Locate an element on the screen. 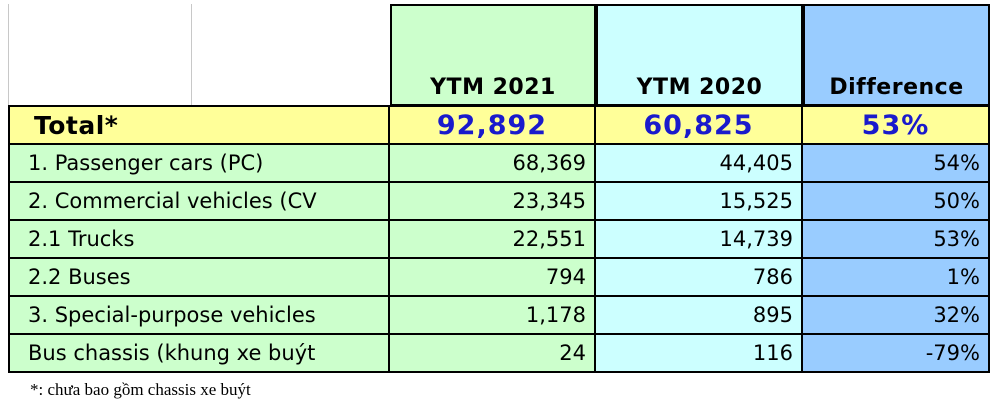 The height and width of the screenshot is (415, 1000). table-row: 2.2 Buses 794 786 1% is located at coordinates (499, 278).